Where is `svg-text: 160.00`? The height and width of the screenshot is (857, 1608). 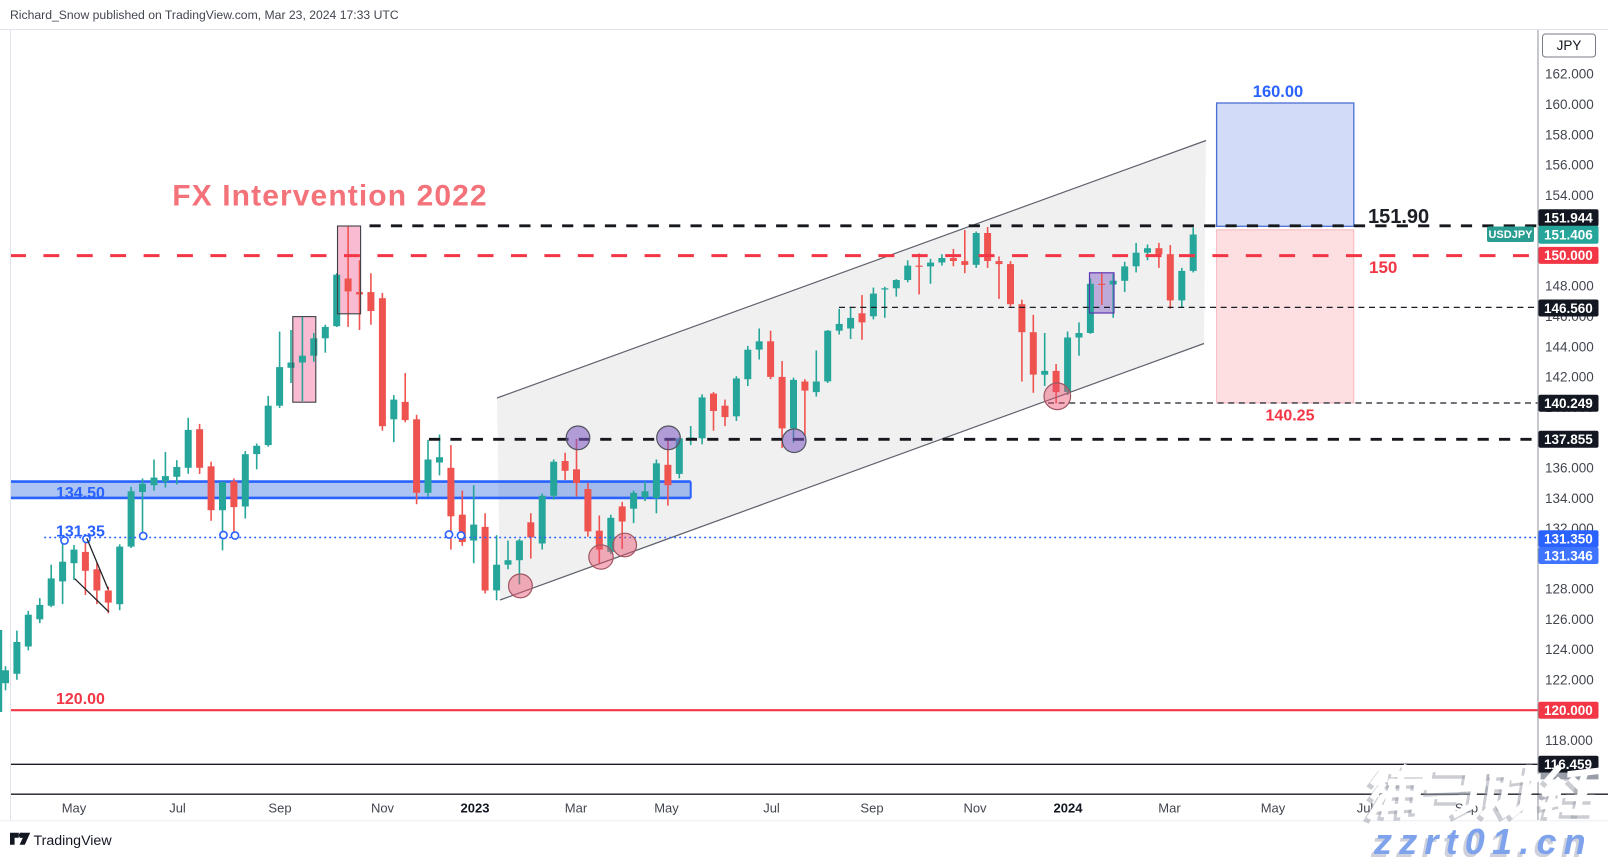 svg-text: 160.00 is located at coordinates (1278, 92).